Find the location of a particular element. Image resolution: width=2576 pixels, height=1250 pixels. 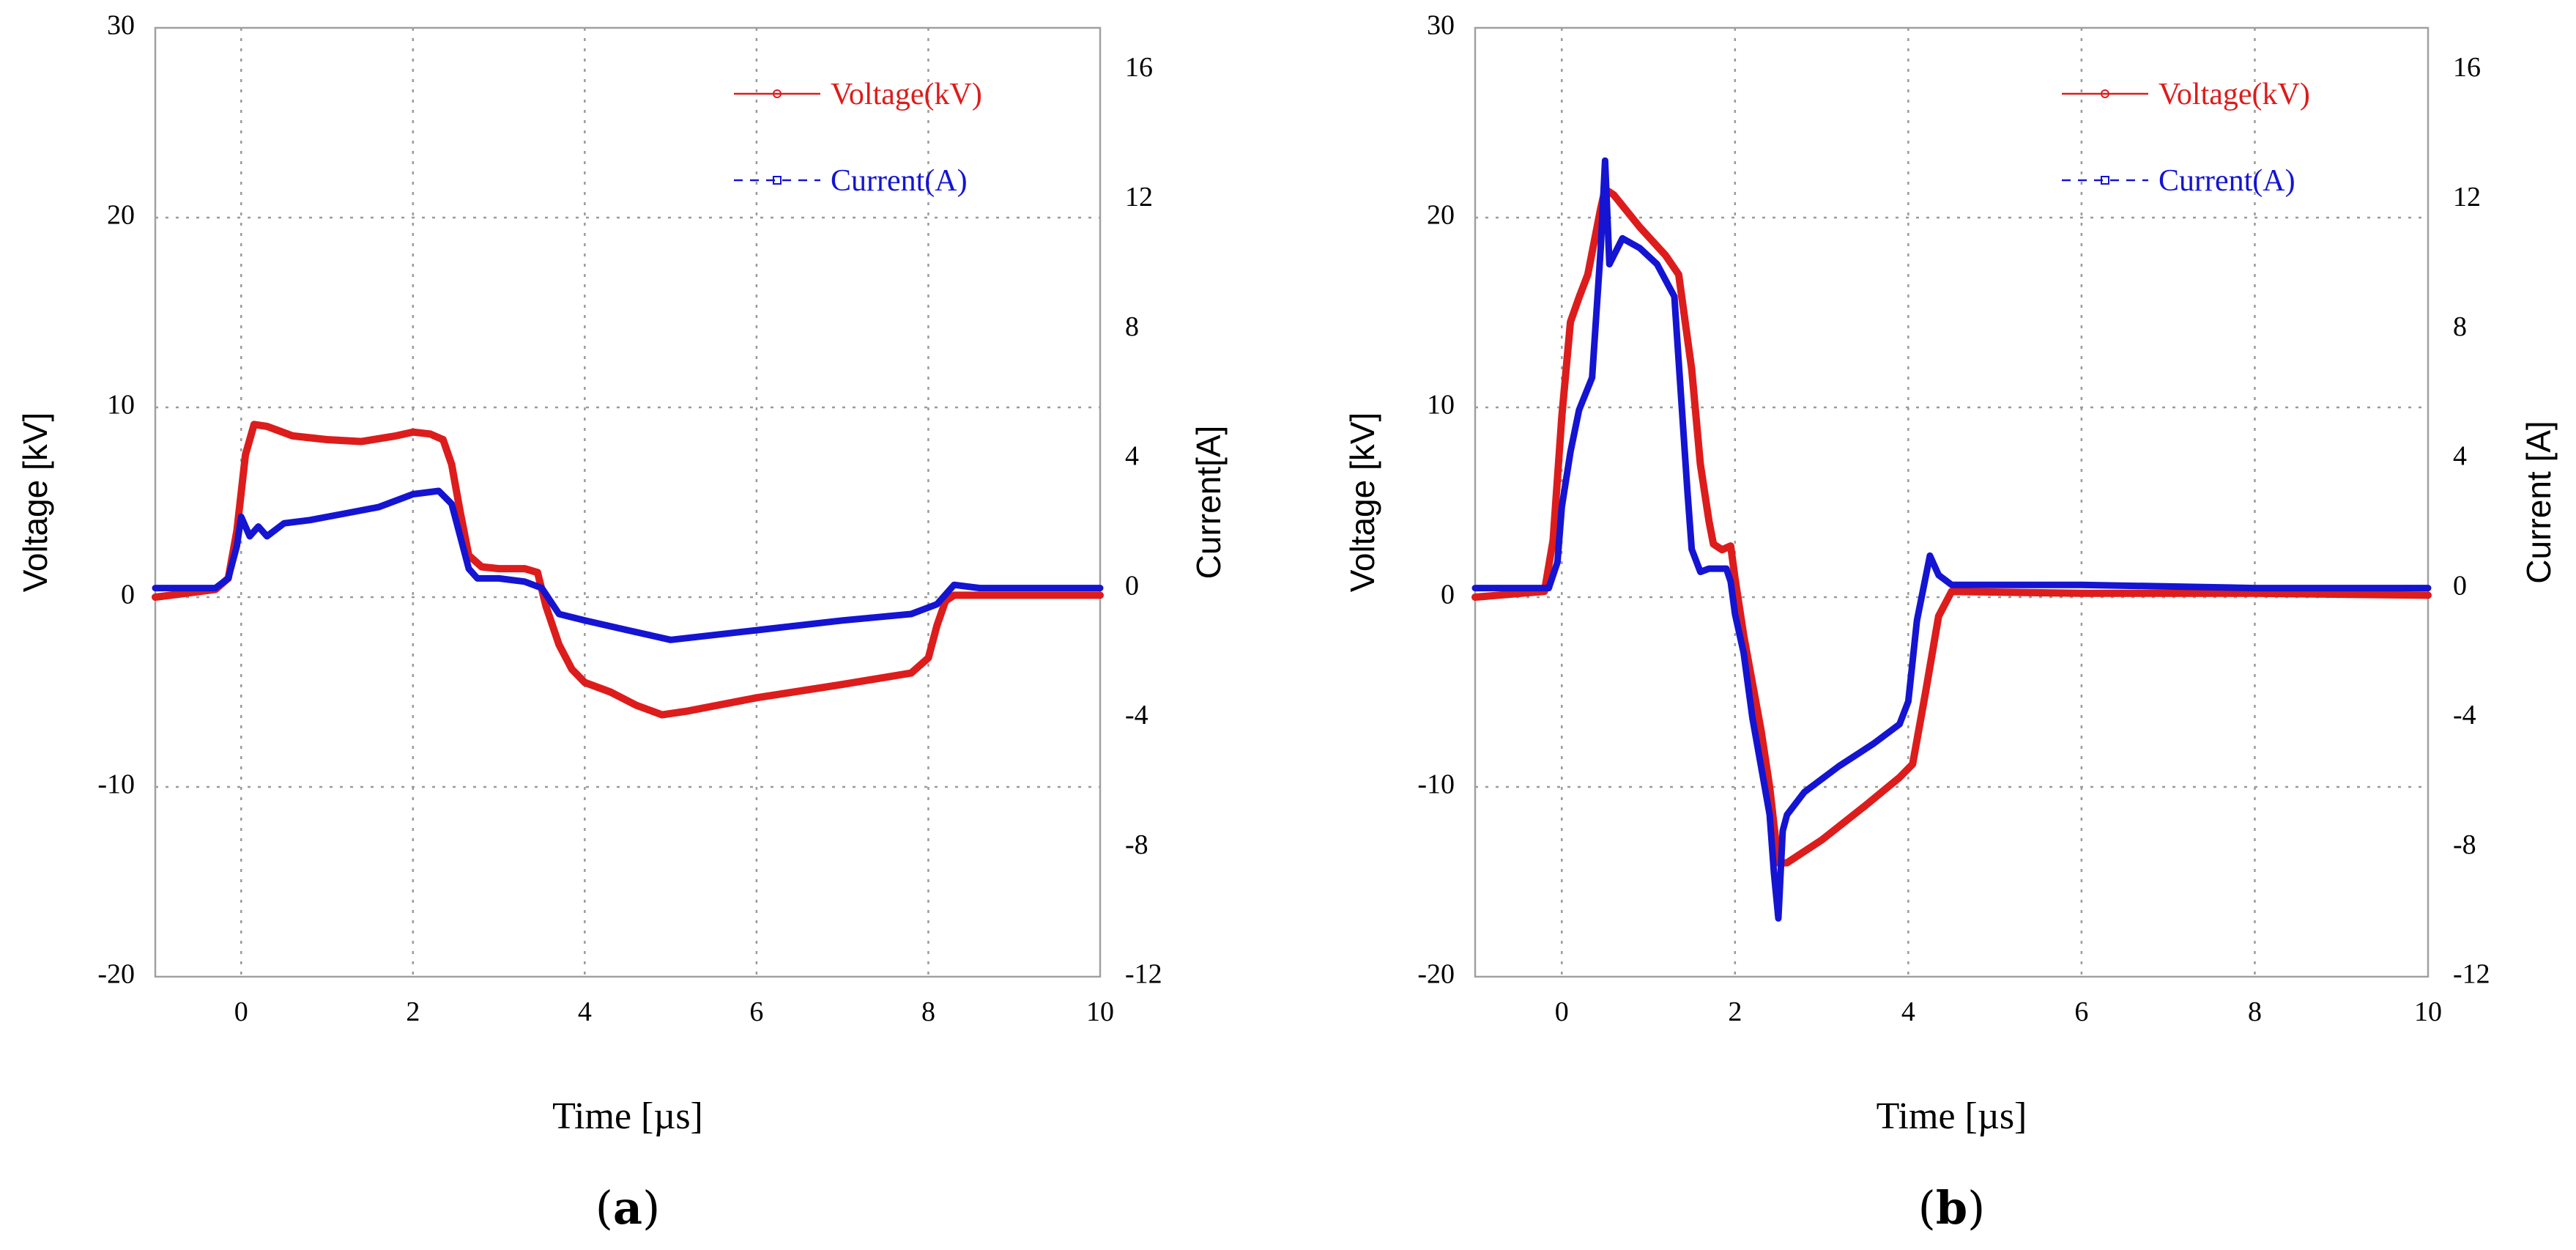

panel-label-letter: b is located at coordinates (1951, 1208).